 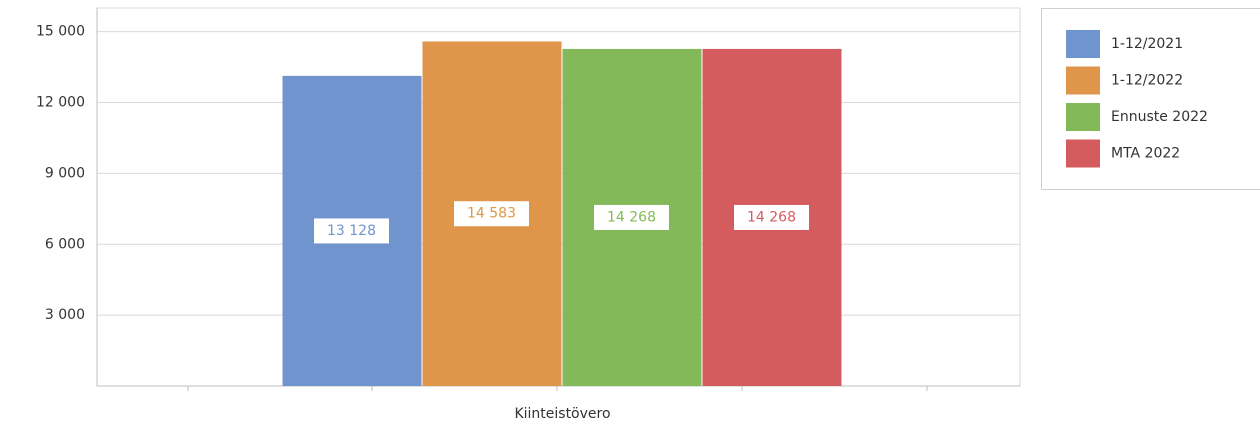 I want to click on legend-label: 1-12/2022, so click(x=1147, y=81).